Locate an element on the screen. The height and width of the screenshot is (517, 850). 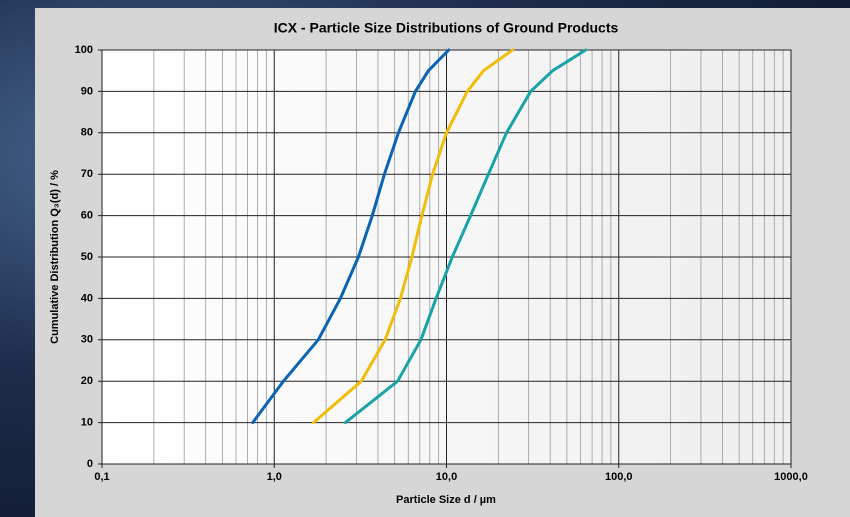
y-tick-label: 70 is located at coordinates (87, 174).